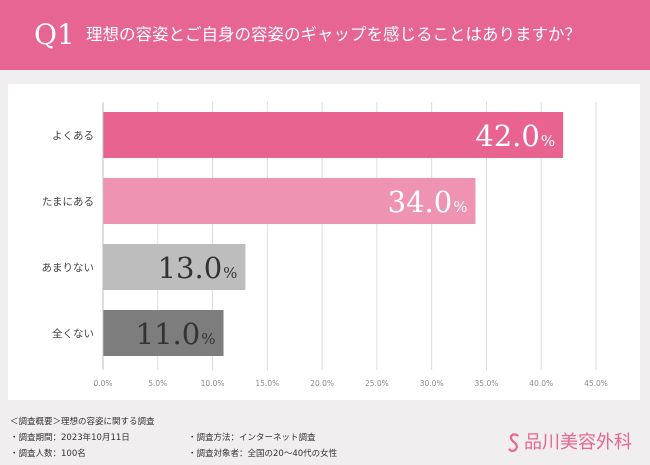 The width and height of the screenshot is (650, 465). What do you see at coordinates (432, 383) in the screenshot?
I see `x-tick-label: 30.0%` at bounding box center [432, 383].